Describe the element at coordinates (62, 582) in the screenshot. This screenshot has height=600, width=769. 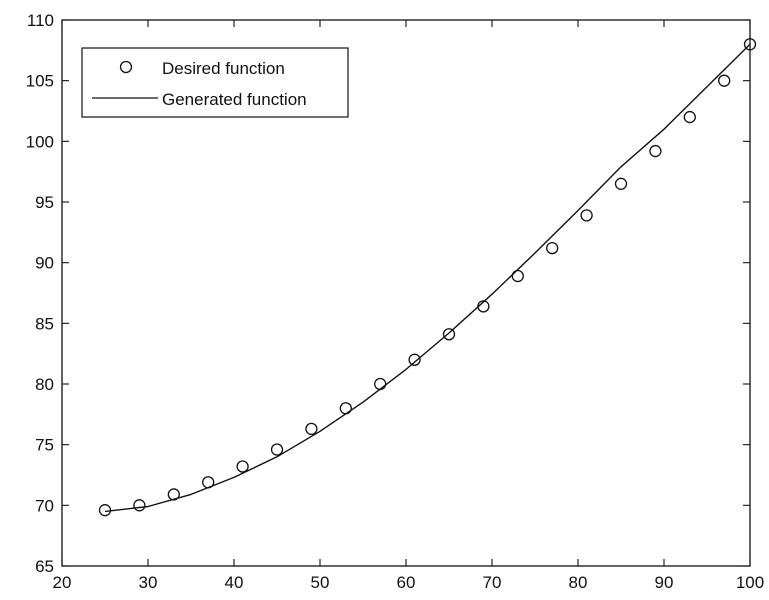
I see `x-tick-label: 20` at that location.